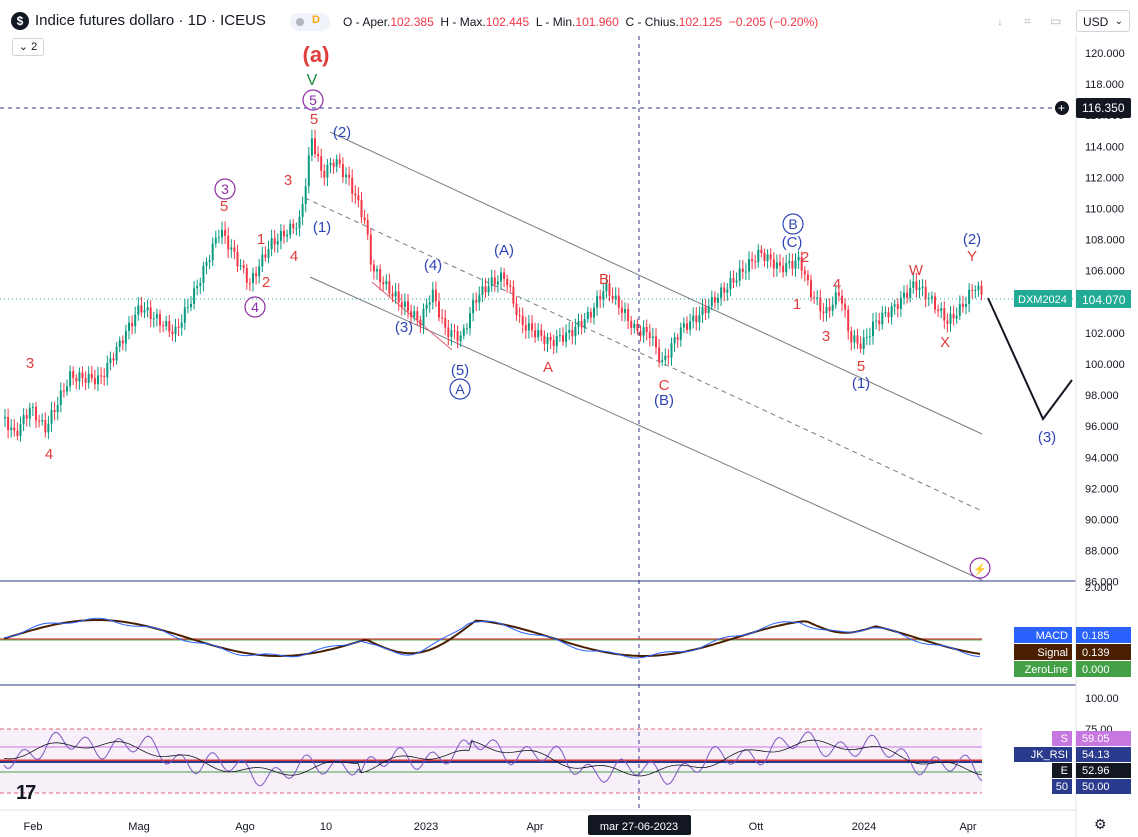 Image resolution: width=1138 pixels, height=837 pixels. Describe the element at coordinates (864, 827) in the screenshot. I see `time-axis-label: 2024` at that location.